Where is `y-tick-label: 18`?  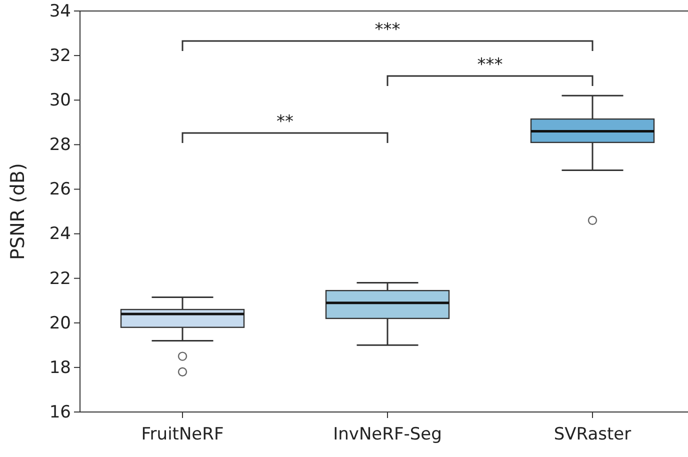
y-tick-label: 18 is located at coordinates (60, 368).